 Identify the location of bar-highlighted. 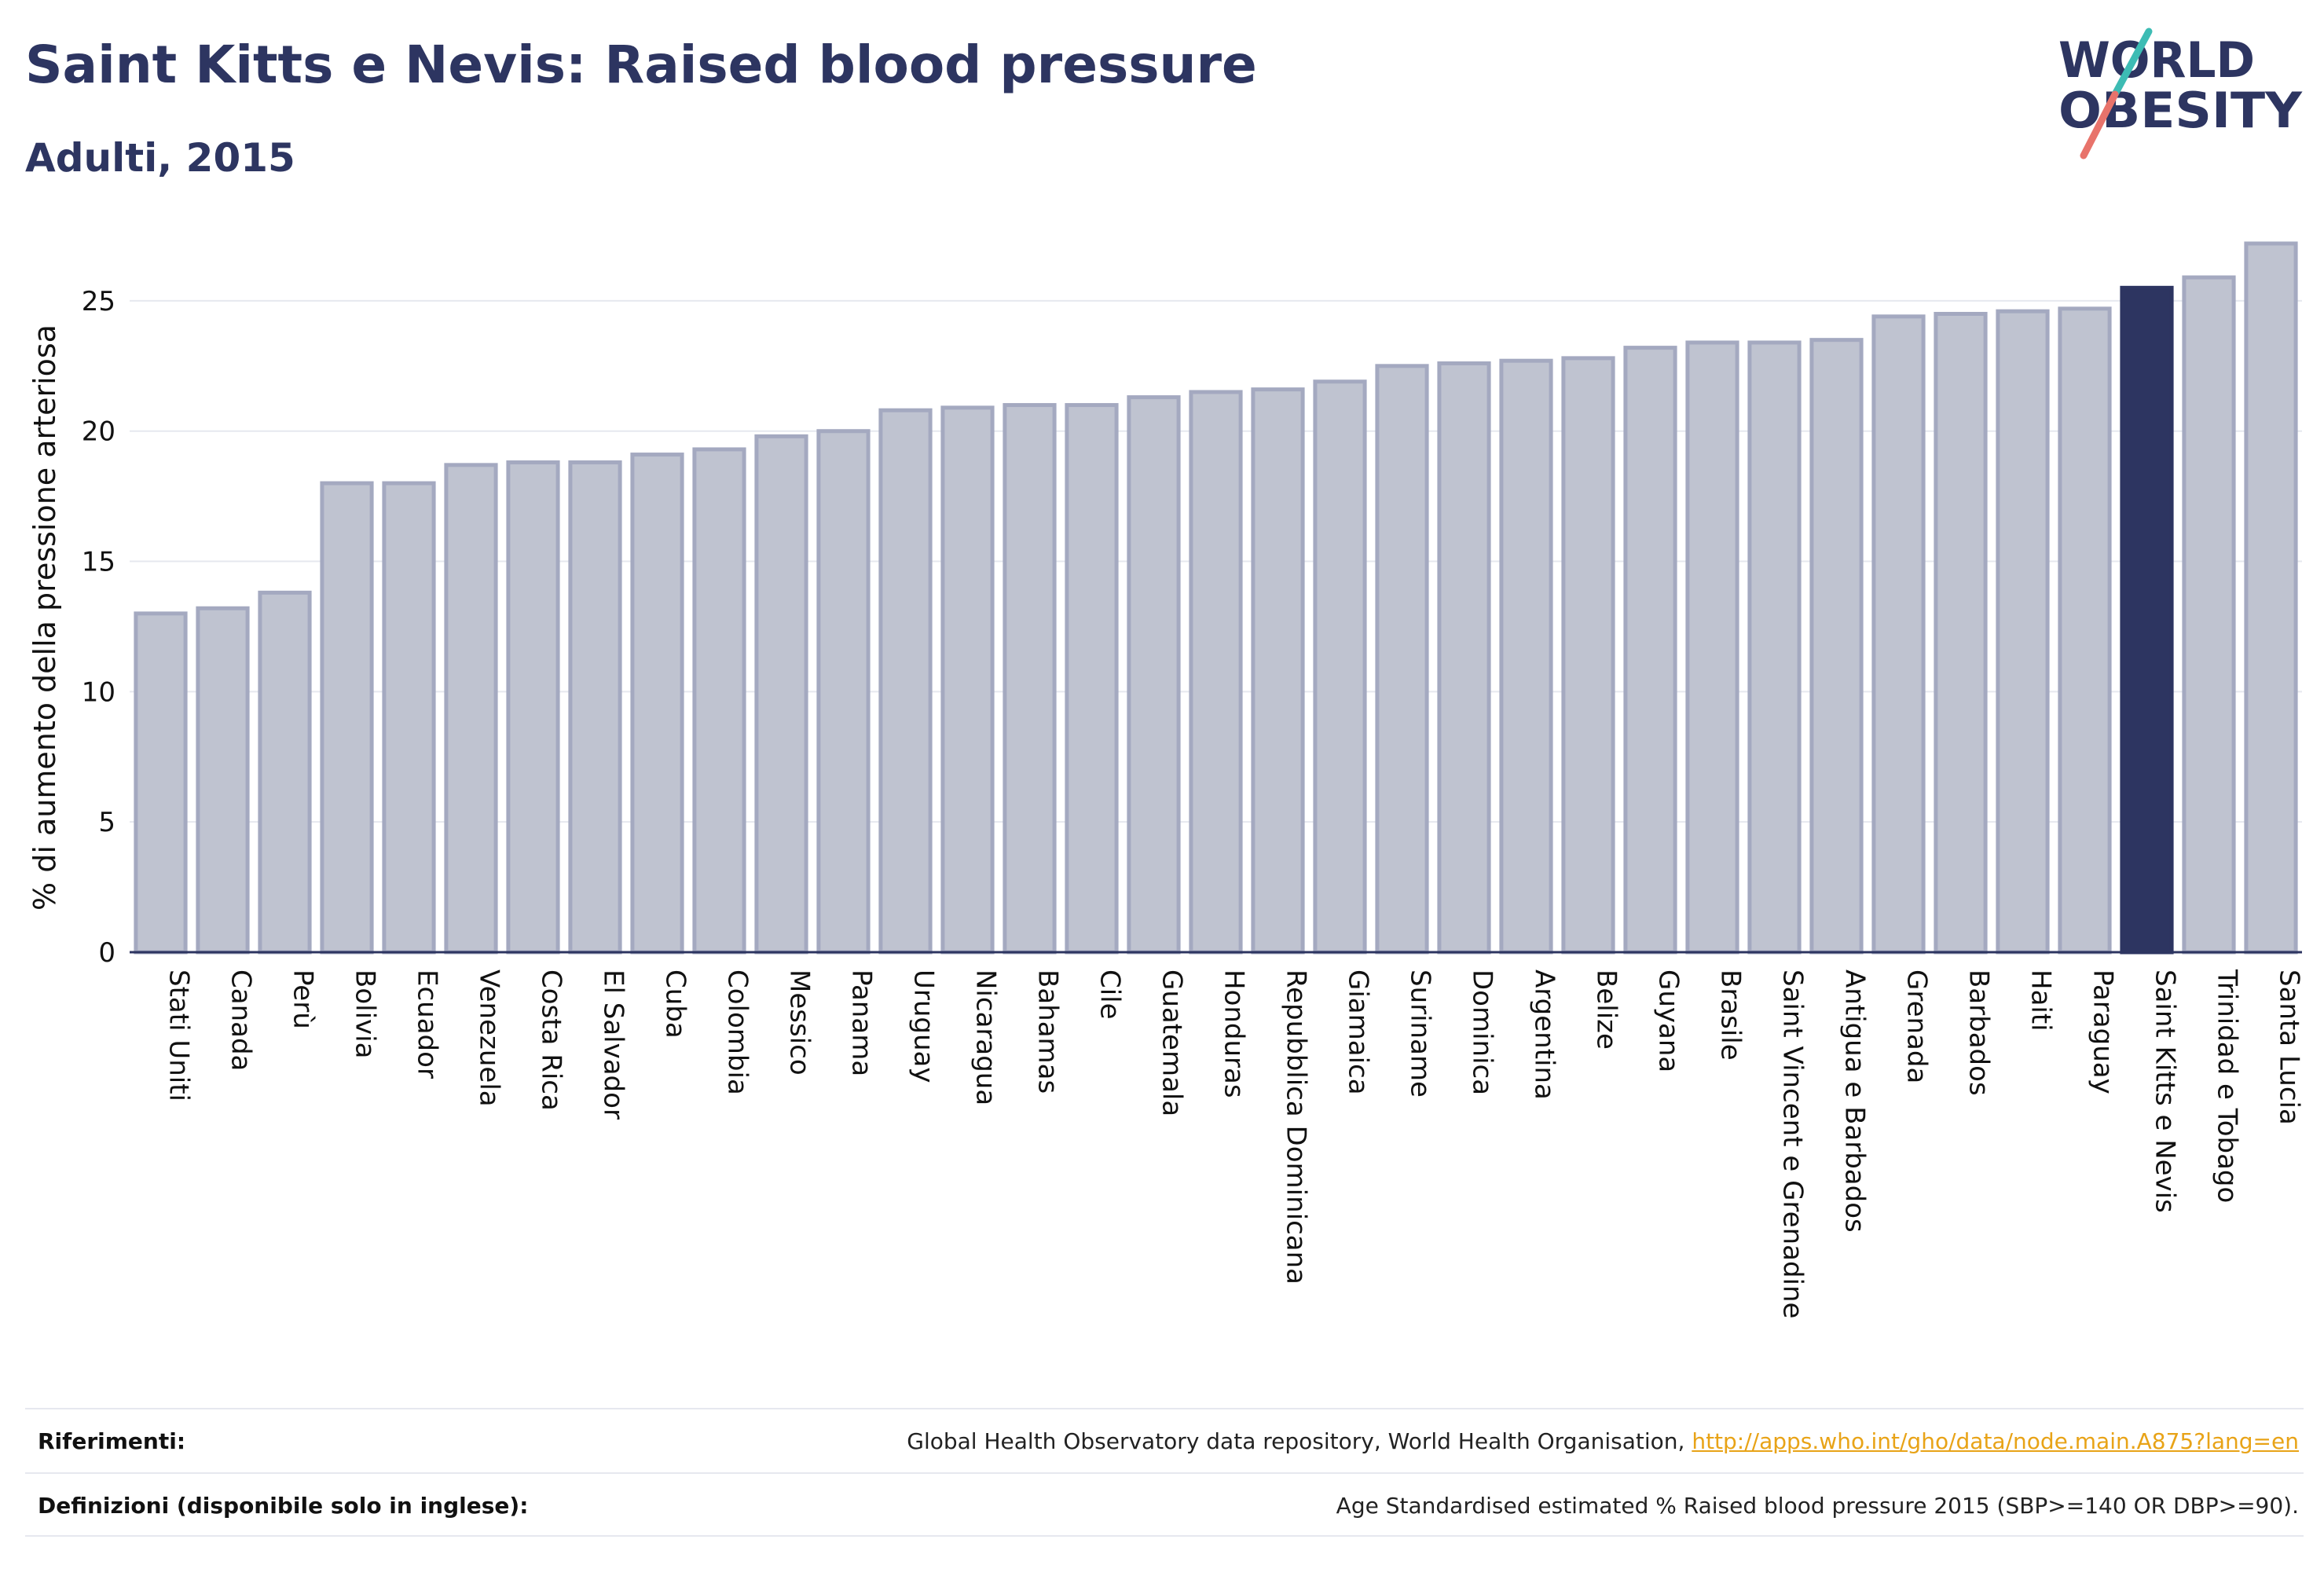
(2147, 620).